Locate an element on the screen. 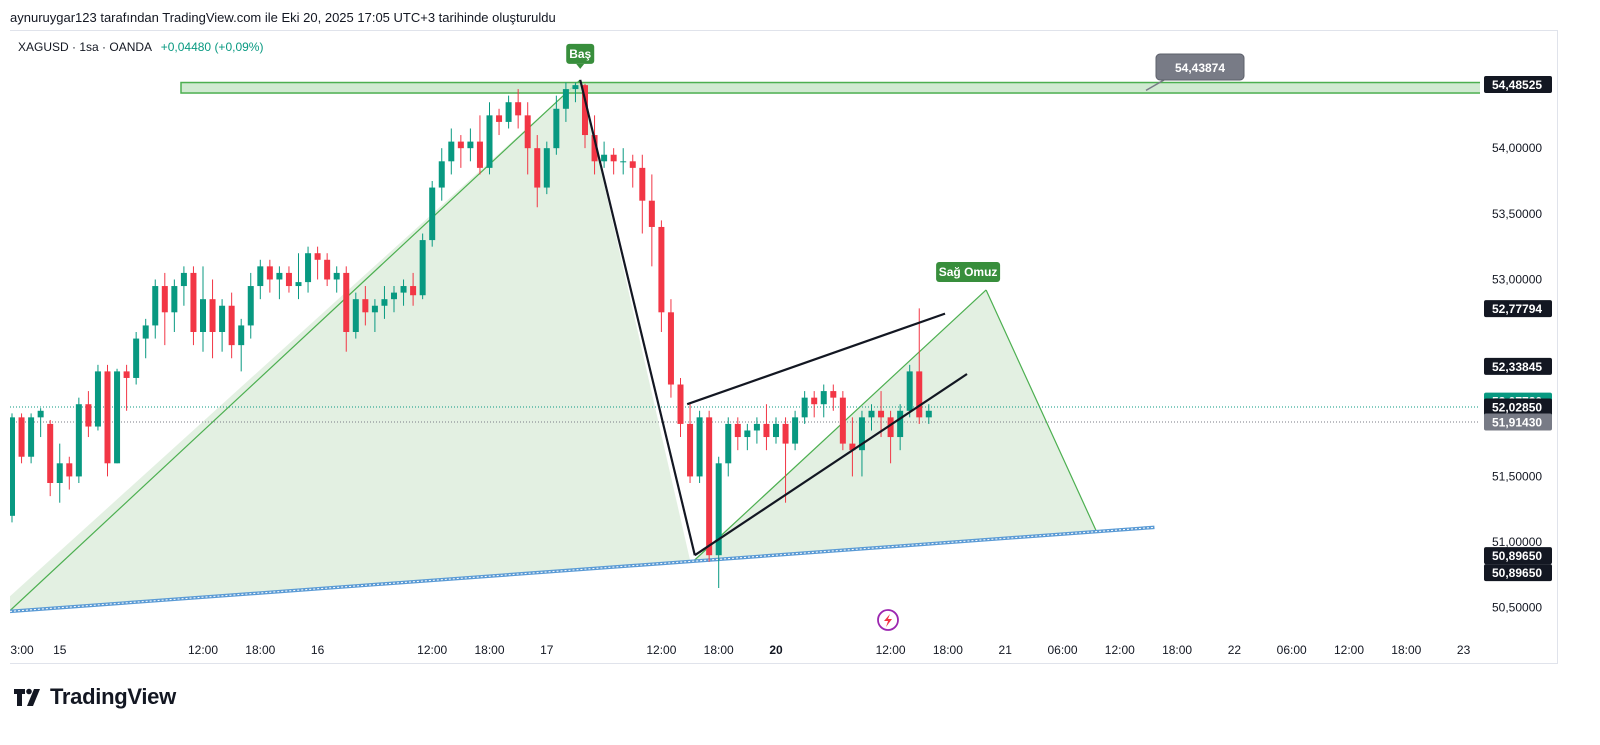  symbol-legend: XAGUSD · 1sa · OANDA +0,04480 (+0,09%) is located at coordinates (140, 47).